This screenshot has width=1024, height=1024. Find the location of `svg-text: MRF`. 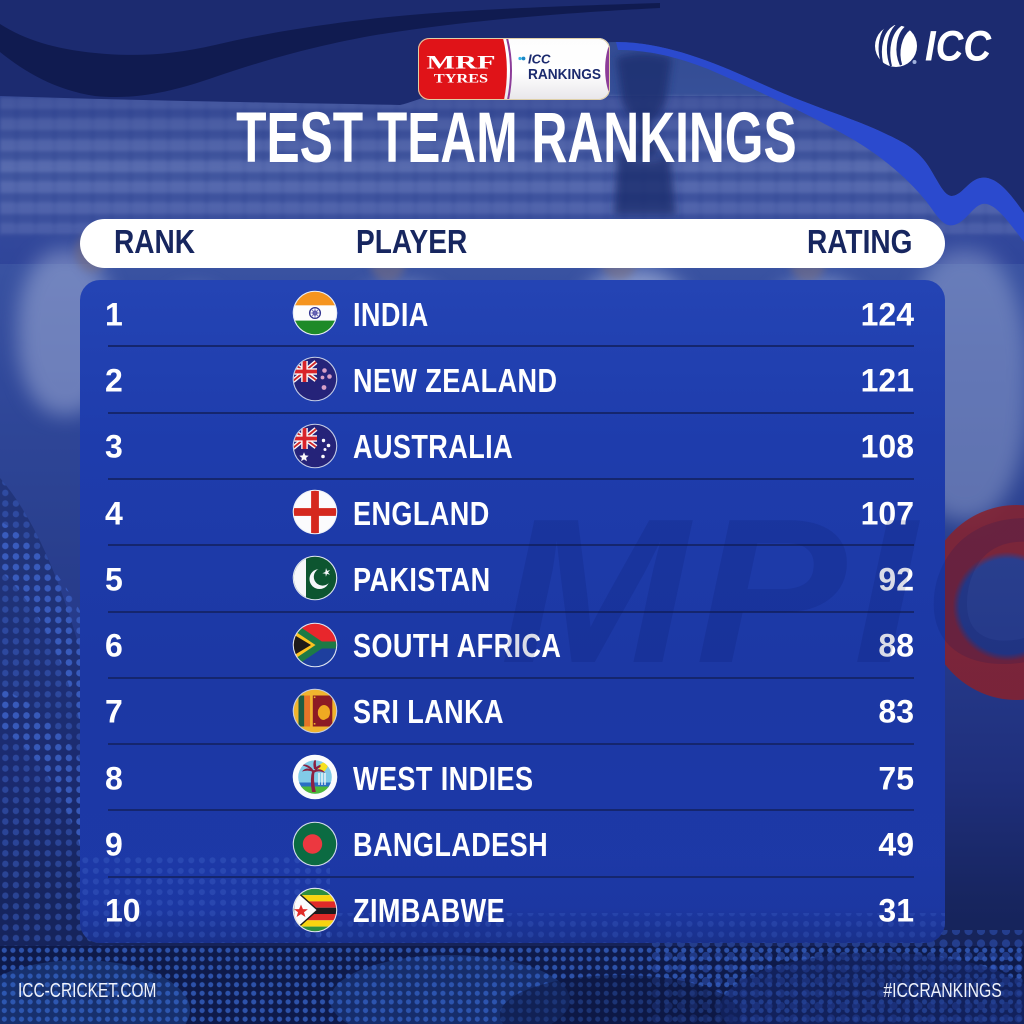

svg-text: MRF is located at coordinates (460, 62).